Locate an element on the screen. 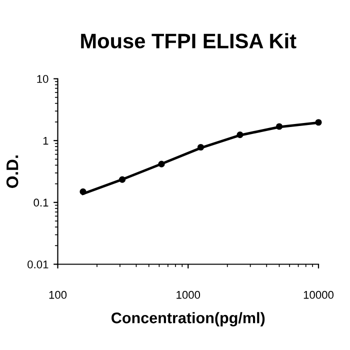 The width and height of the screenshot is (350, 350). y-tick-label: 10 is located at coordinates (42, 79).